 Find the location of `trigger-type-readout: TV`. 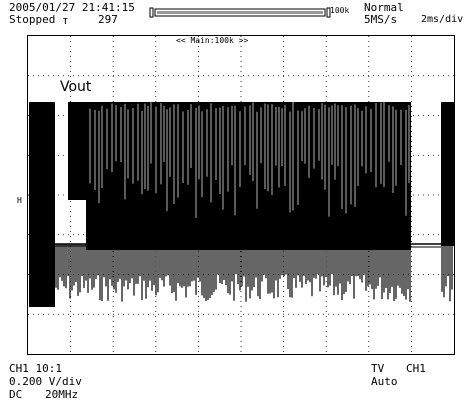

trigger-type-readout: TV is located at coordinates (378, 368).